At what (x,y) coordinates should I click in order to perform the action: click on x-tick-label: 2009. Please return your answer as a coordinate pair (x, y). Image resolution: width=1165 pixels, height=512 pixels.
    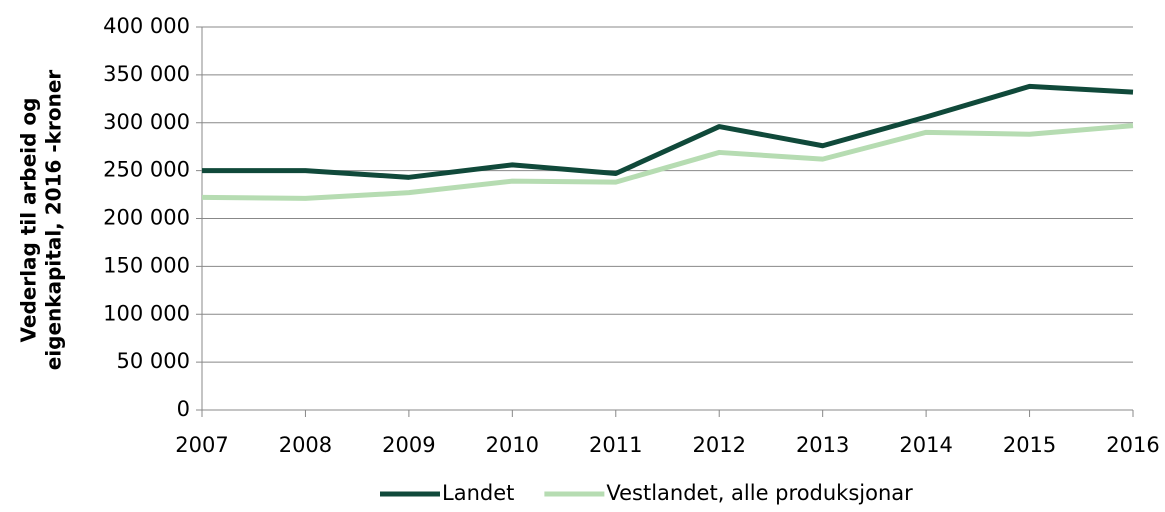
    Looking at the image, I should click on (408, 445).